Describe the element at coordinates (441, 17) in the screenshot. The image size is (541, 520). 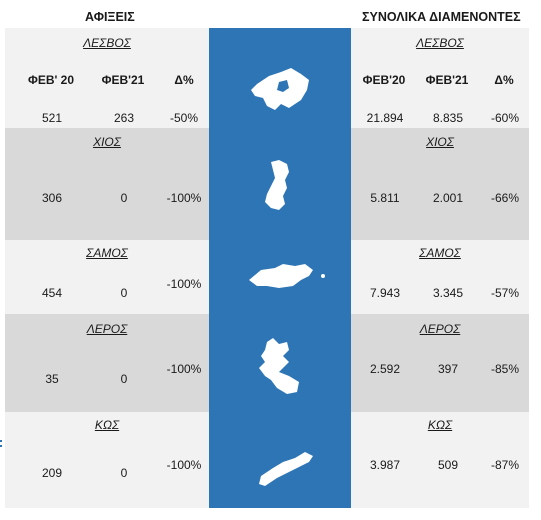
I see `overnight-header: ΣΥΝΟΛΙΚΑ ΔΙΑΜΕΝΟΝΤΕΣ` at that location.